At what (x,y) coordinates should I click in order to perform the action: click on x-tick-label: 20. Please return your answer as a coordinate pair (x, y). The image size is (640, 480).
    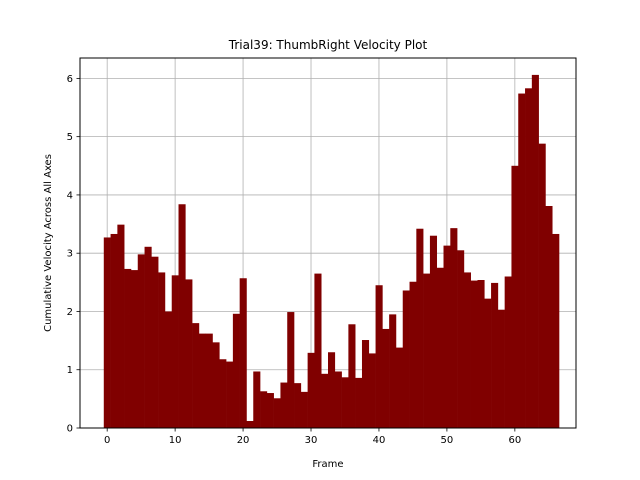
    Looking at the image, I should click on (243, 440).